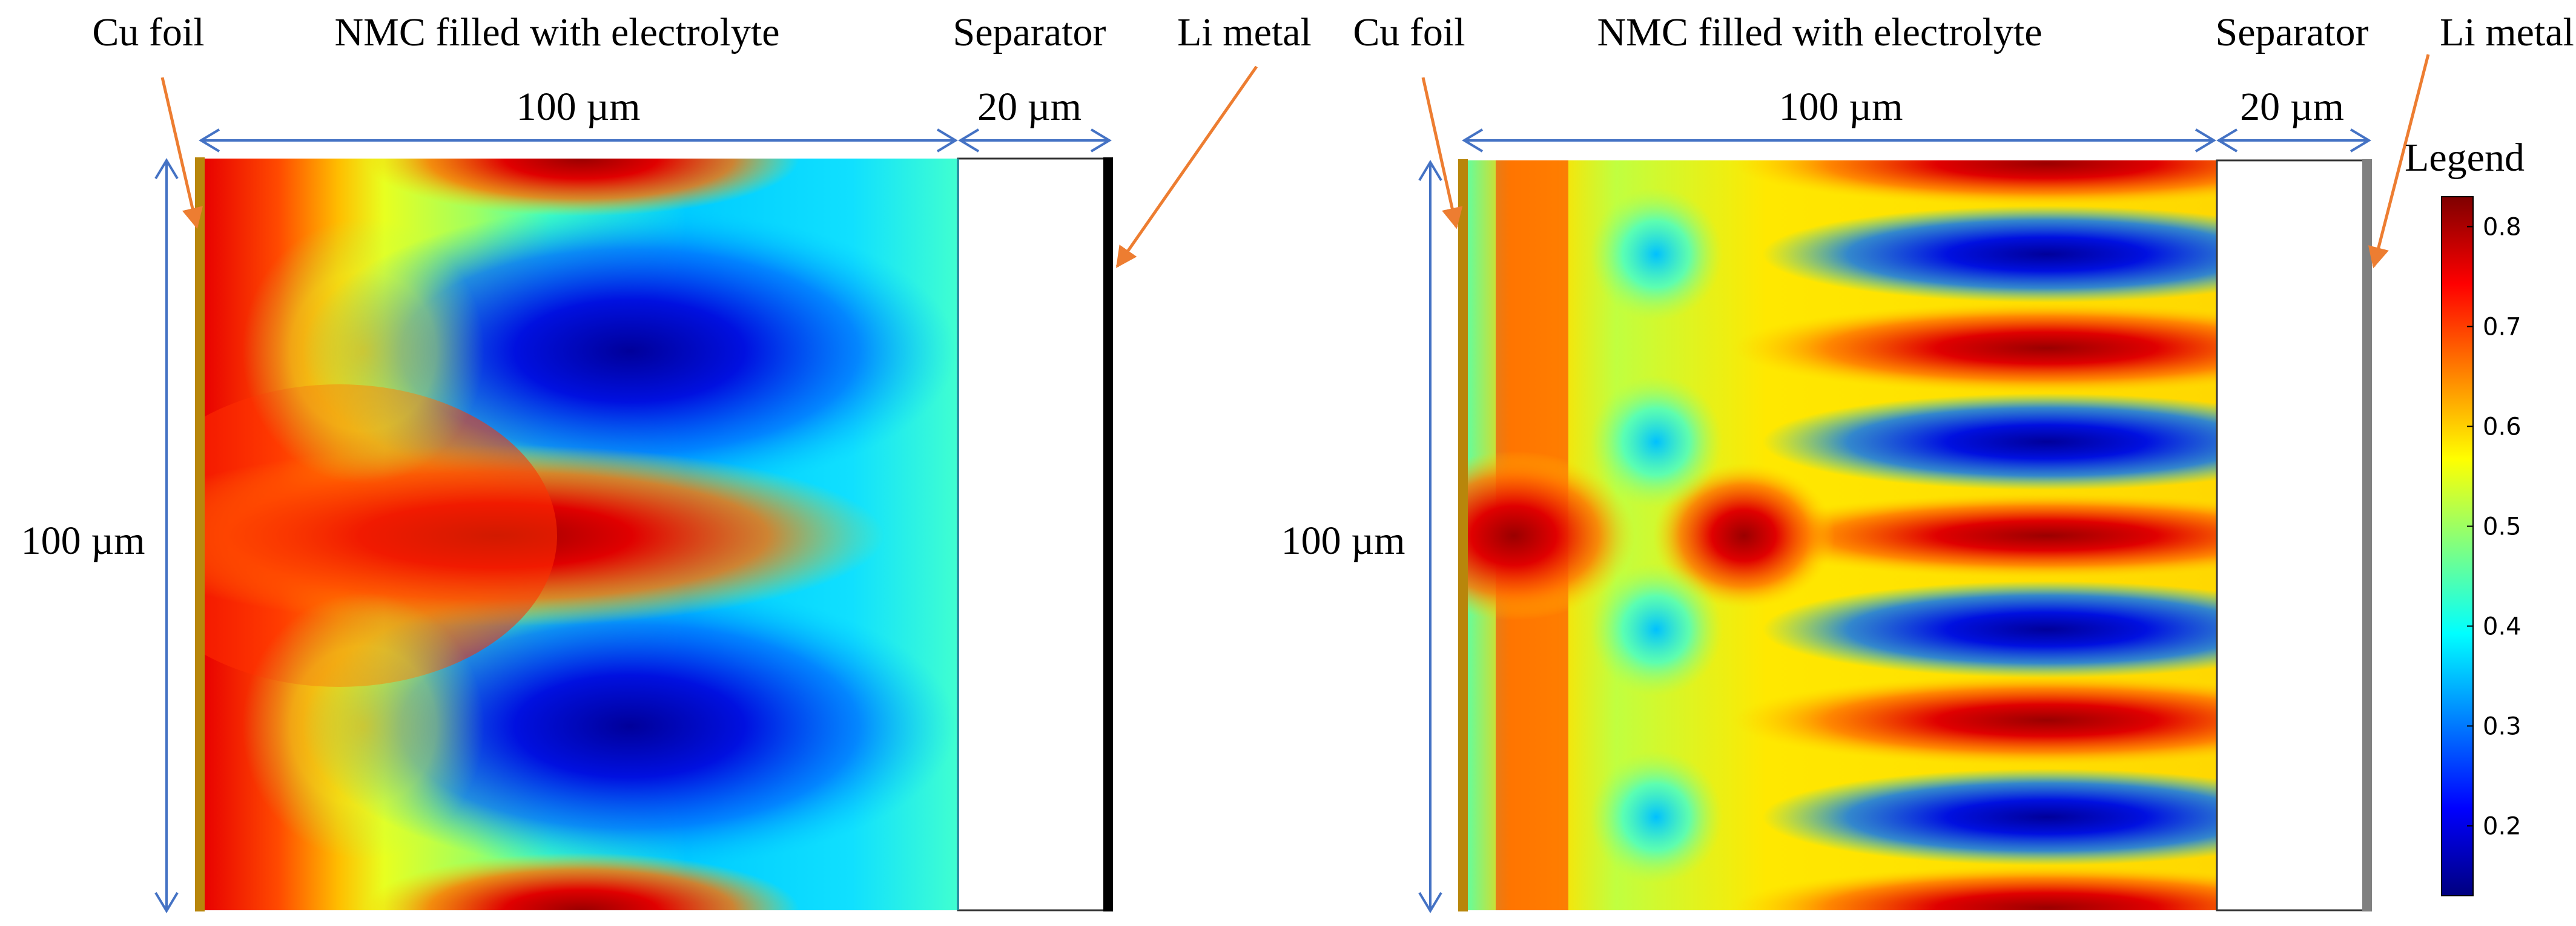 This screenshot has height=926, width=2576. I want to click on left-nmc-width-label: 100 µm, so click(579, 107).